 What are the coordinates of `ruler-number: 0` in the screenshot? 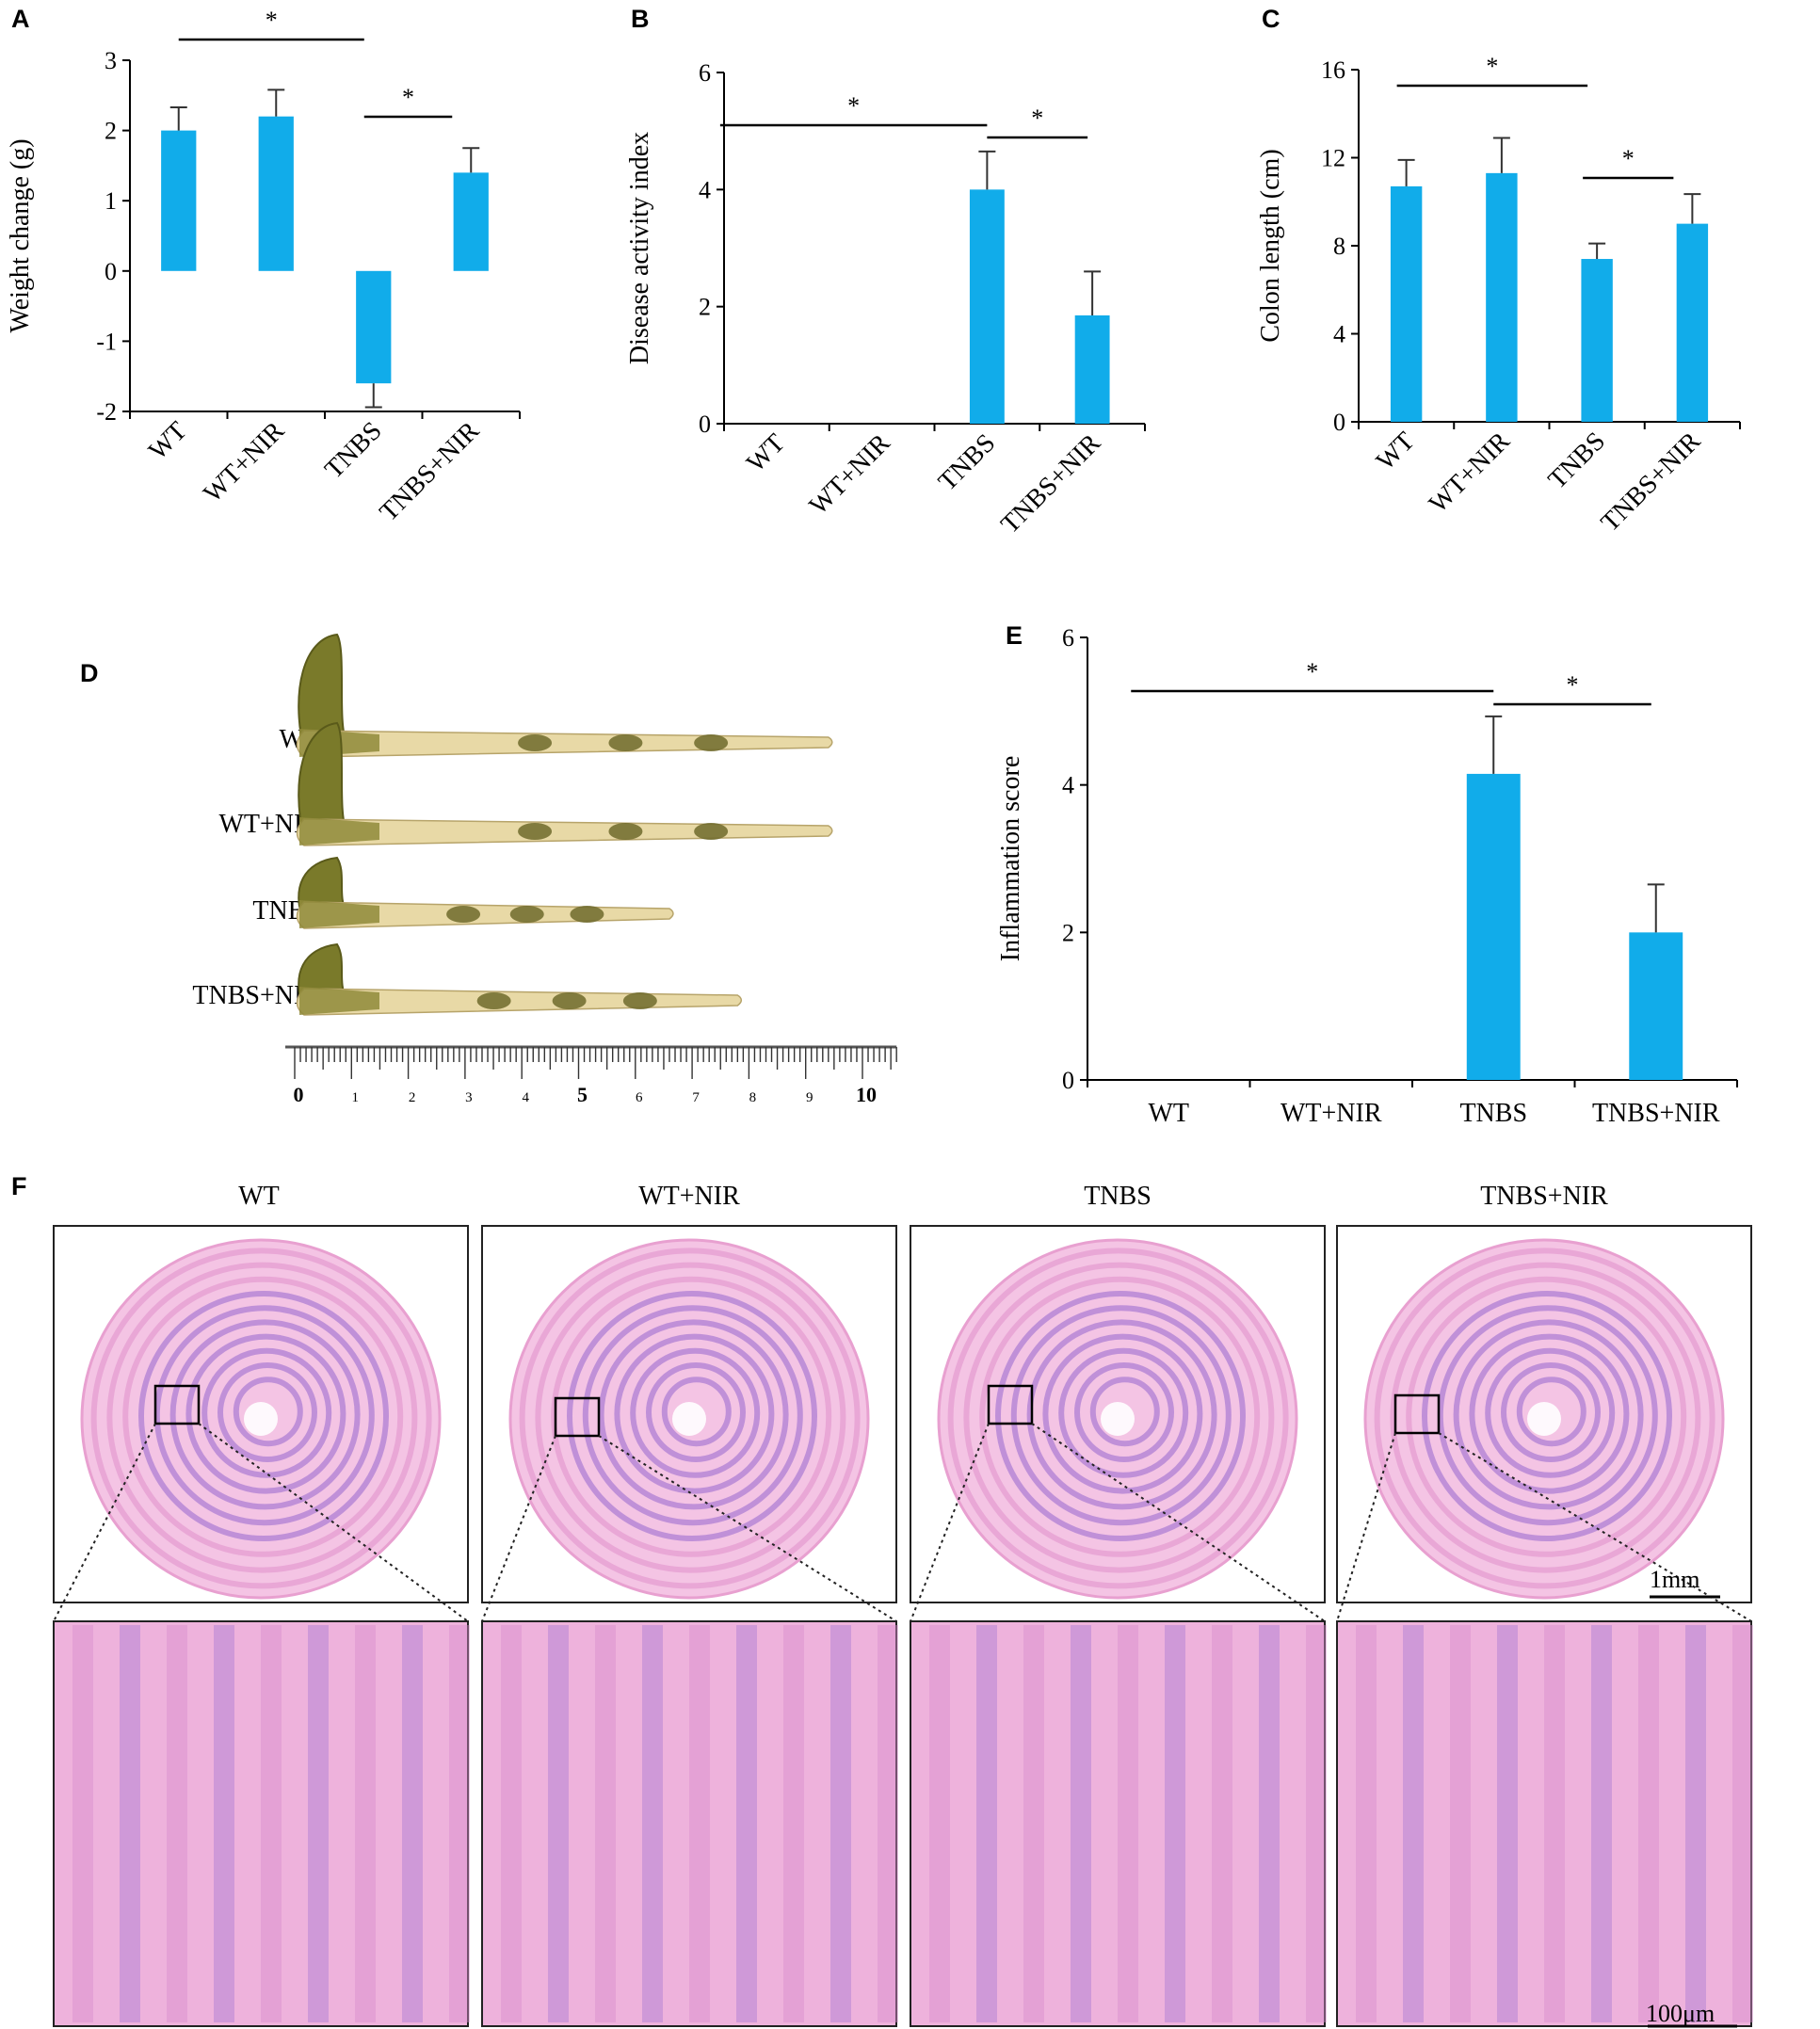 It's located at (299, 1094).